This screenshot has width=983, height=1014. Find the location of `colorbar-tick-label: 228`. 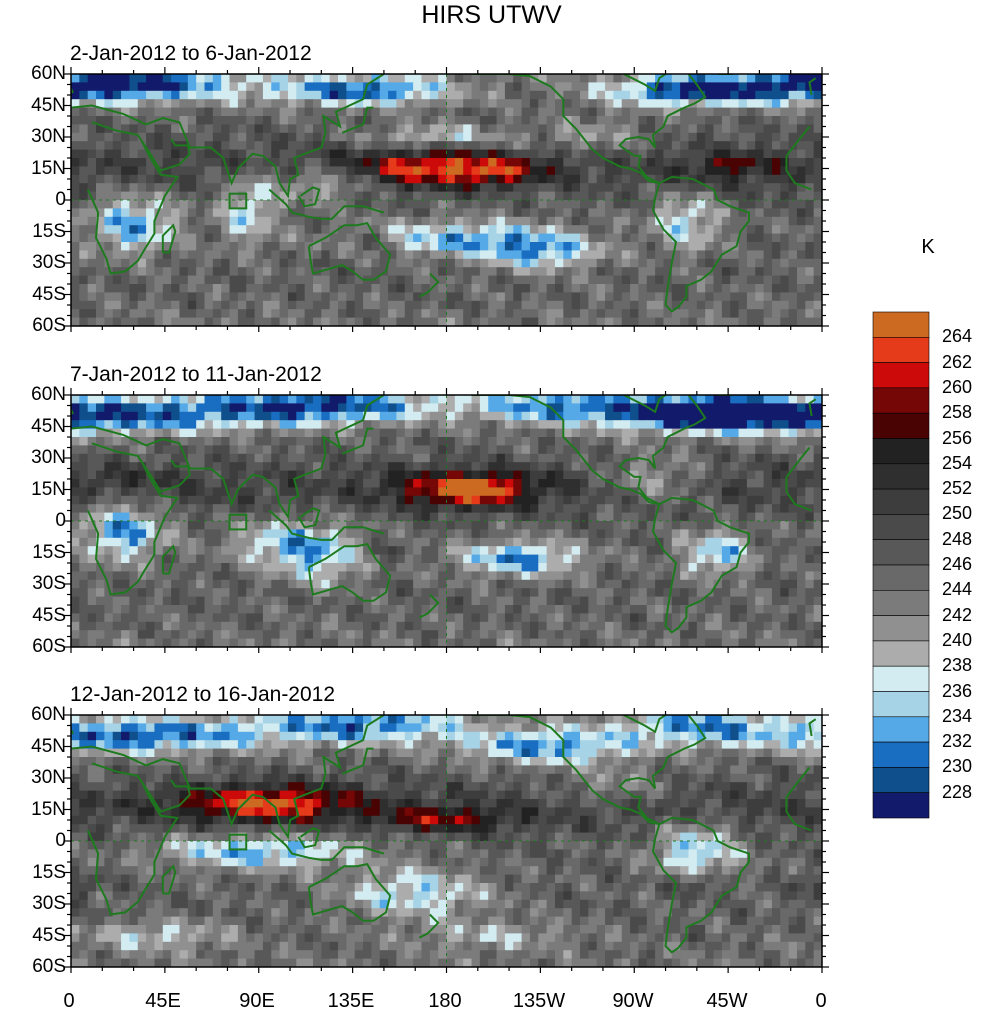

colorbar-tick-label: 228 is located at coordinates (957, 791).